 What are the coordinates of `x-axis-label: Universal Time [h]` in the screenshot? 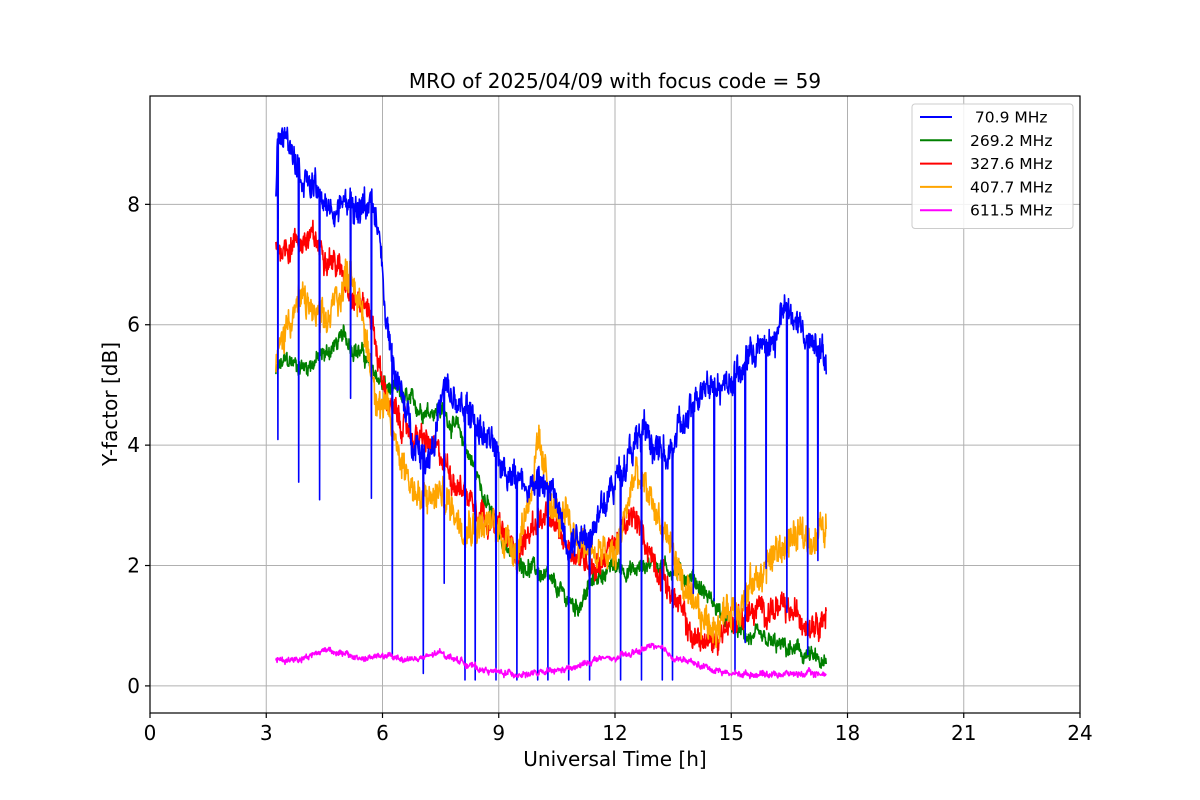 It's located at (614, 759).